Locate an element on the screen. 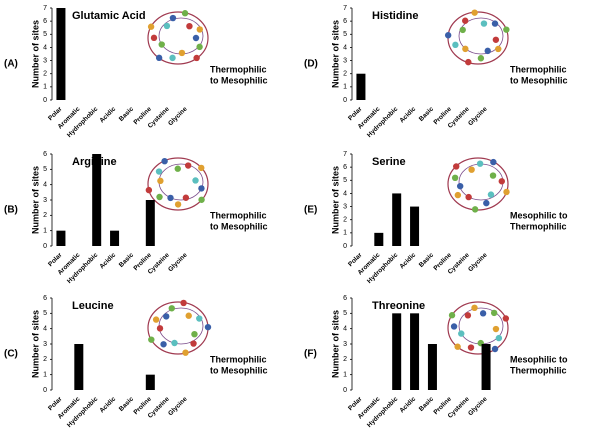 Image resolution: width=600 pixels, height=431 pixels. panel-label: (E) is located at coordinates (310, 210).